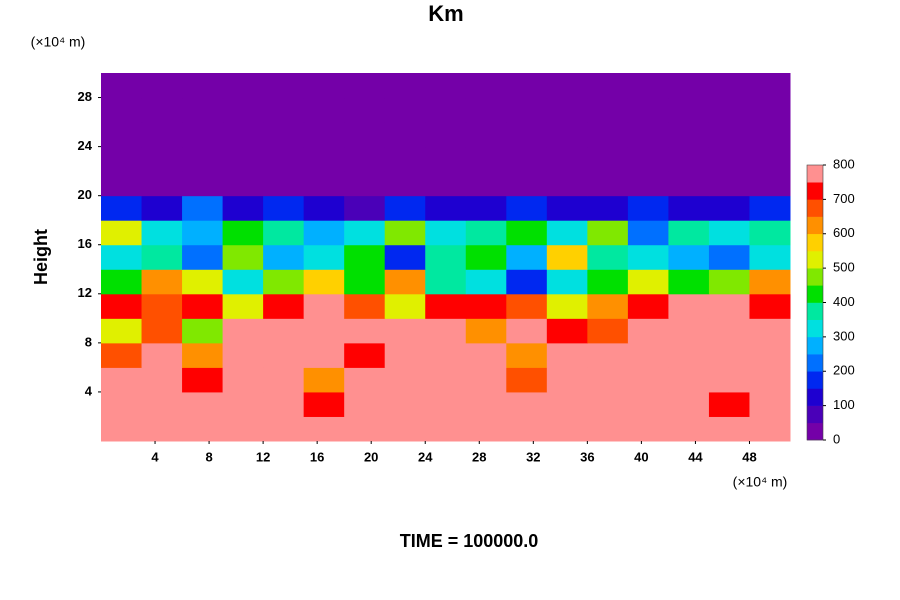 The image size is (900, 600). What do you see at coordinates (695, 456) in the screenshot?
I see `x-tick-label: 44` at bounding box center [695, 456].